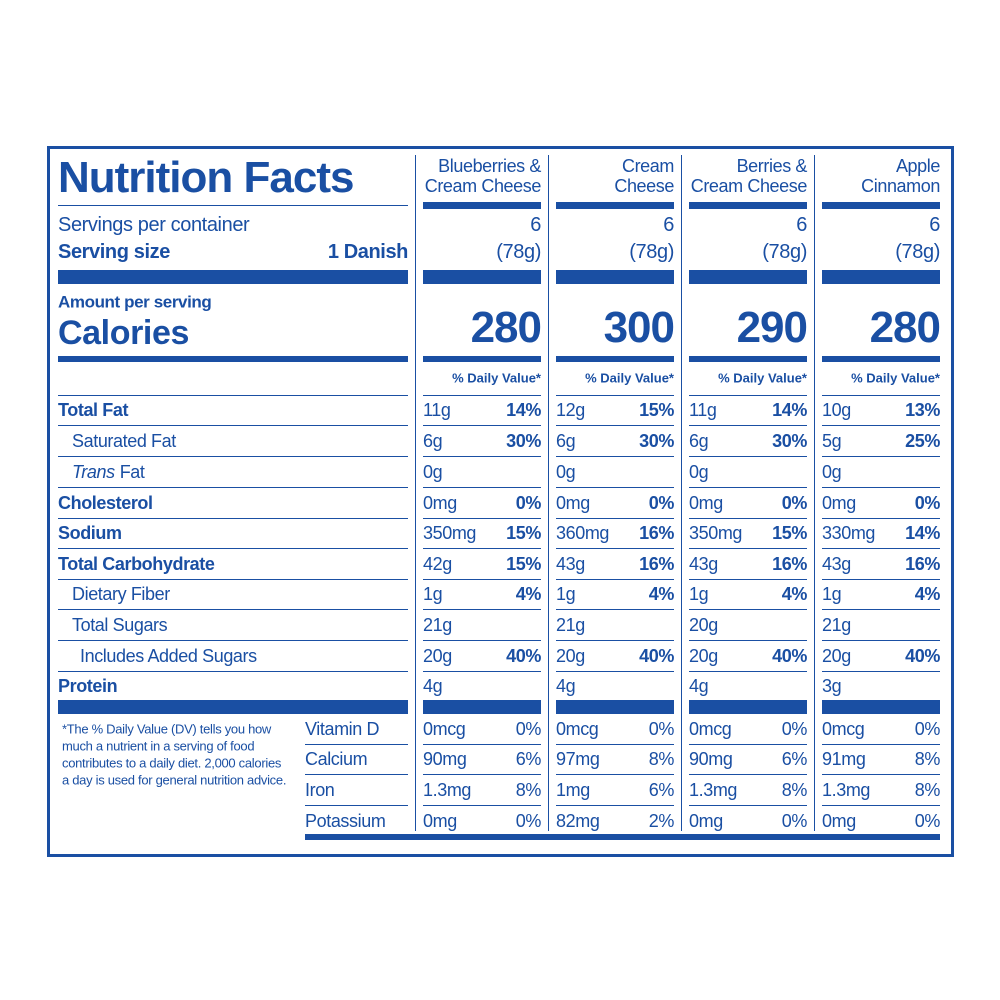  Describe the element at coordinates (132, 472) in the screenshot. I see `nutrient-label: Fat` at that location.